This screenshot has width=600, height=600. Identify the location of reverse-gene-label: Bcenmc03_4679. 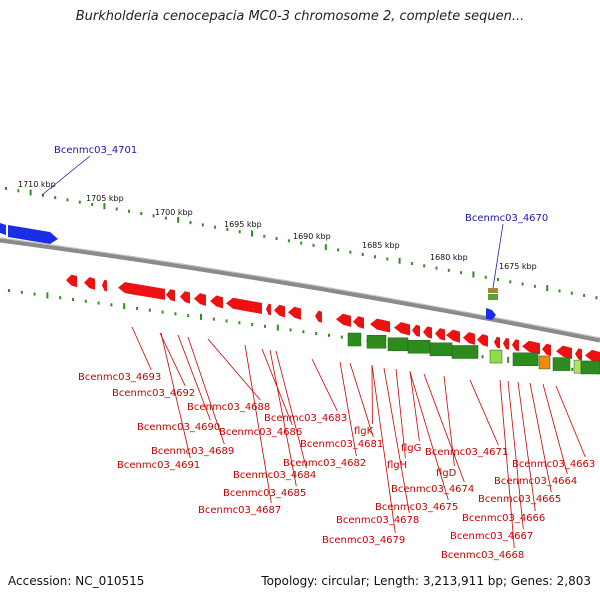
(363, 540).